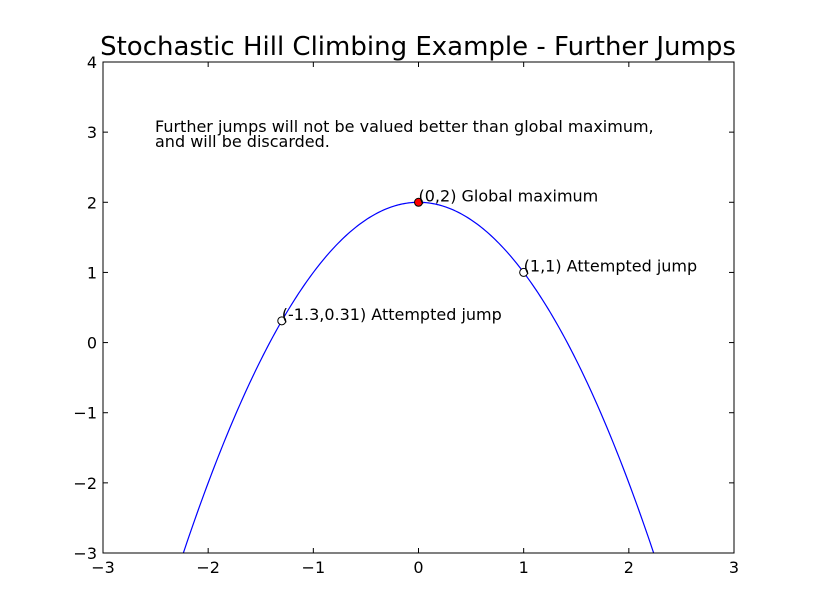 The height and width of the screenshot is (615, 815). Describe the element at coordinates (85, 413) in the screenshot. I see `y-tick-label: −1` at that location.